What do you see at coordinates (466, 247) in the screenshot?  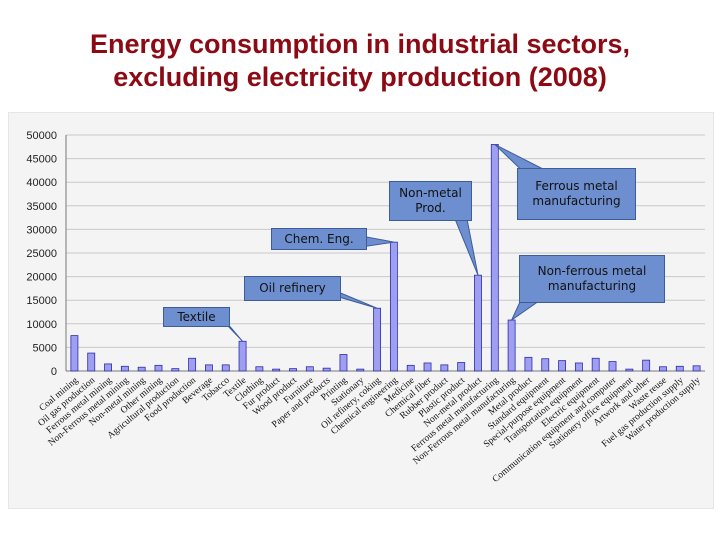 I see `callout-pointer` at bounding box center [466, 247].